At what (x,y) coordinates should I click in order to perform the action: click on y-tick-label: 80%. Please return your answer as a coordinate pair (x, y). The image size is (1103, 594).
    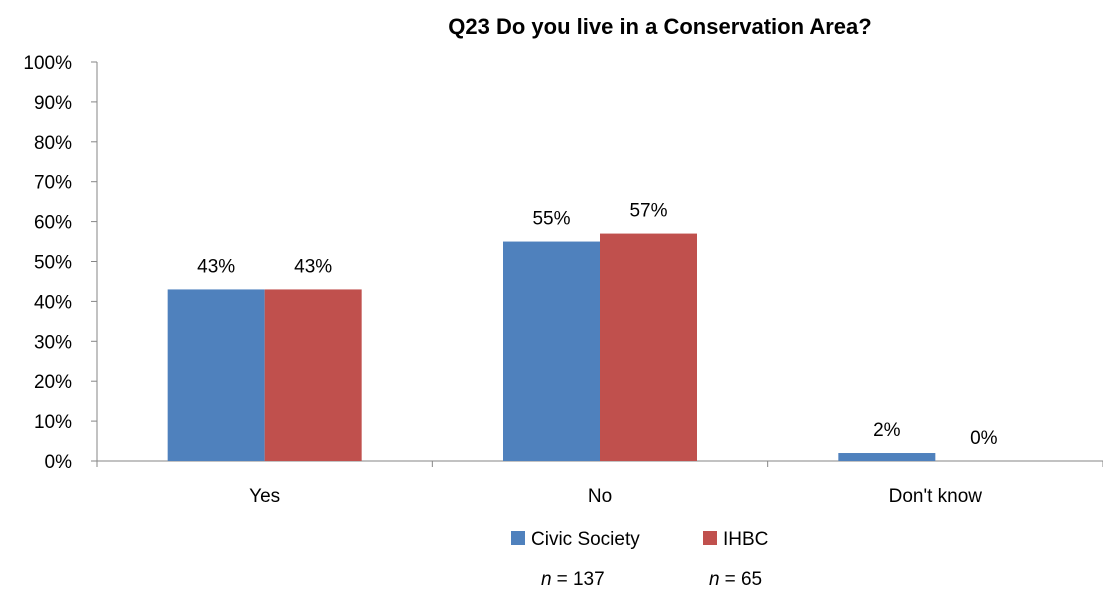
    Looking at the image, I should click on (53, 143).